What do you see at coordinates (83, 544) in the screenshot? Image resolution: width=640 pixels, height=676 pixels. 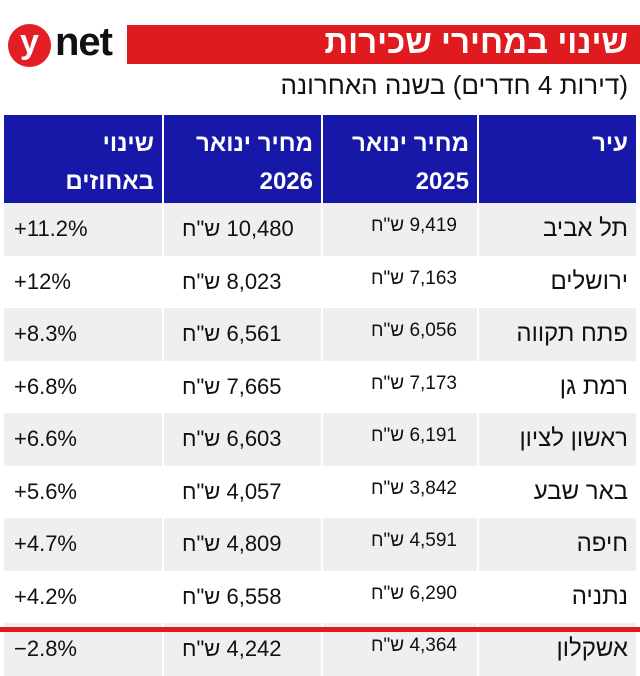 I see `cell-change: +4.7%` at bounding box center [83, 544].